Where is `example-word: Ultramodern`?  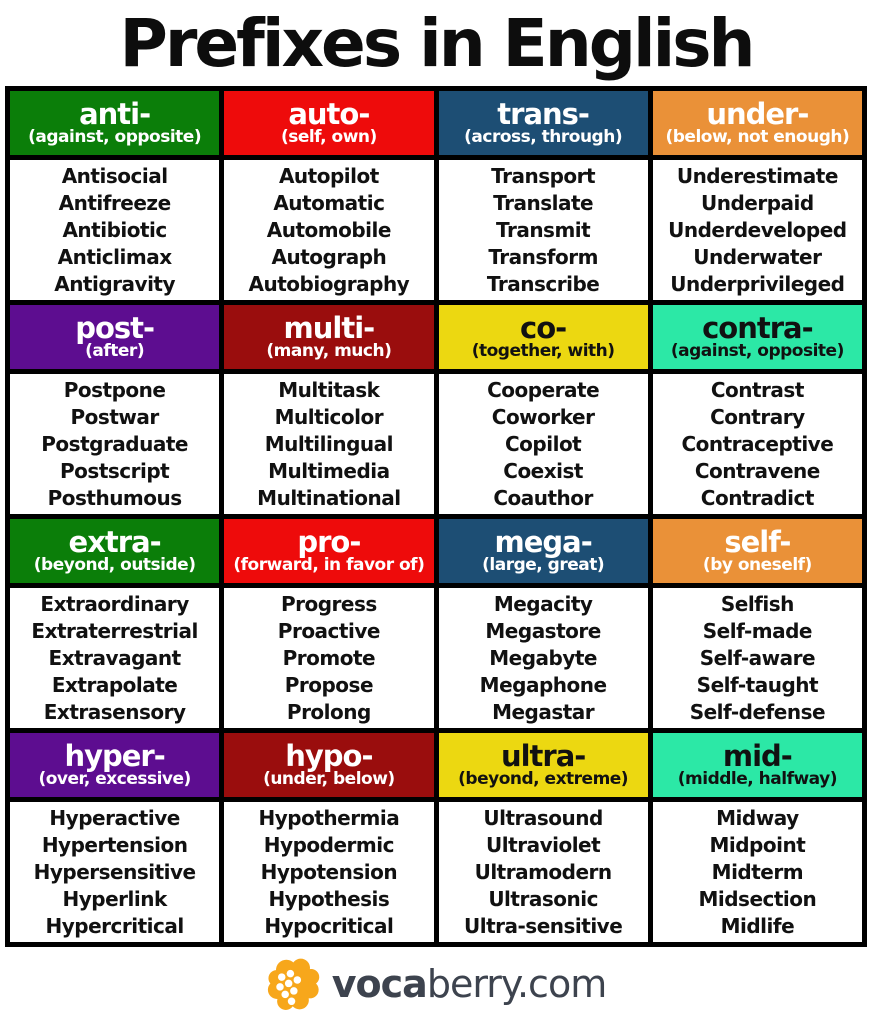
example-word: Ultramodern is located at coordinates (543, 871).